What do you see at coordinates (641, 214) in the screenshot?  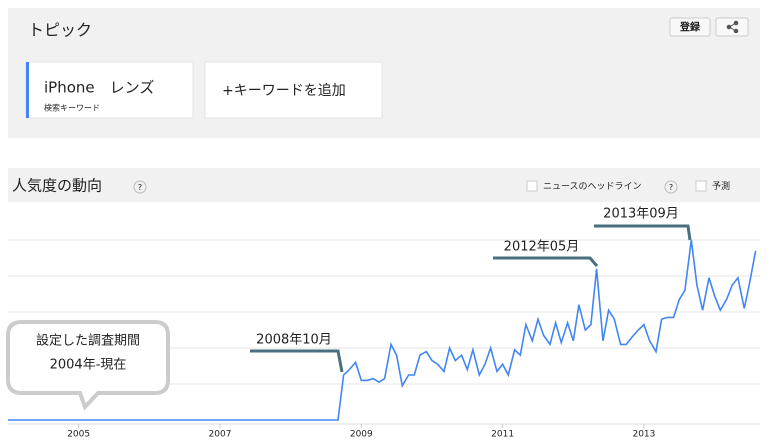 I see `annotation: 2013年09月` at bounding box center [641, 214].